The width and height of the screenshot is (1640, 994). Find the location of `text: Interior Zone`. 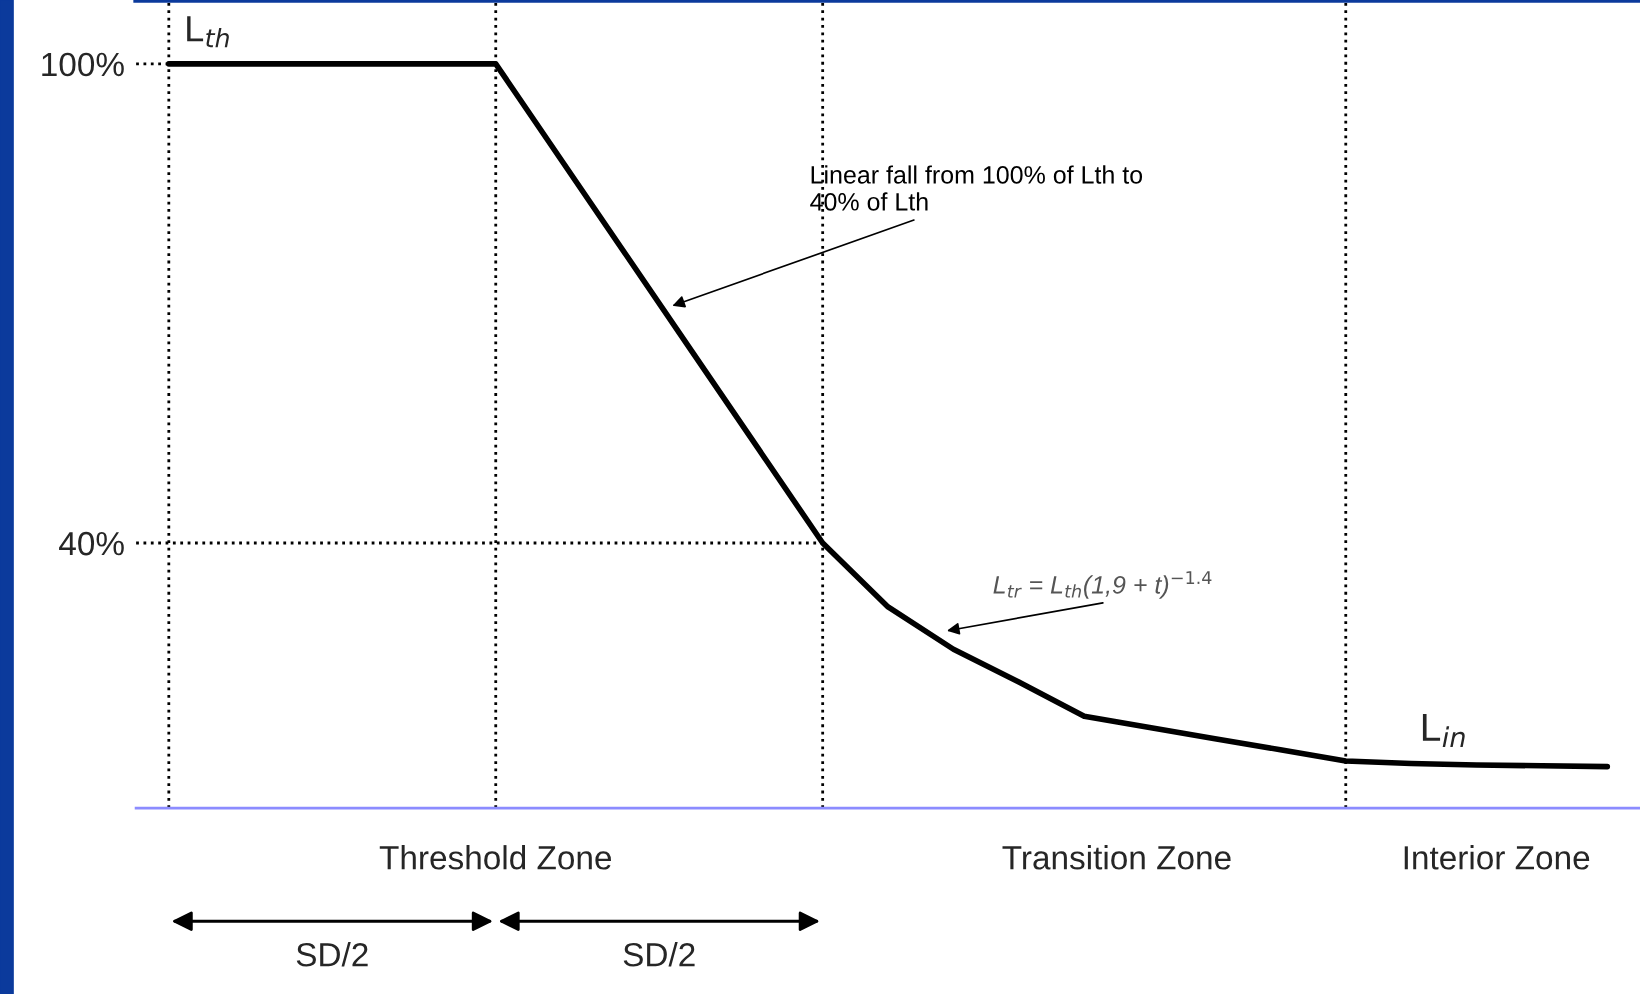

text: Interior Zone is located at coordinates (1497, 857).